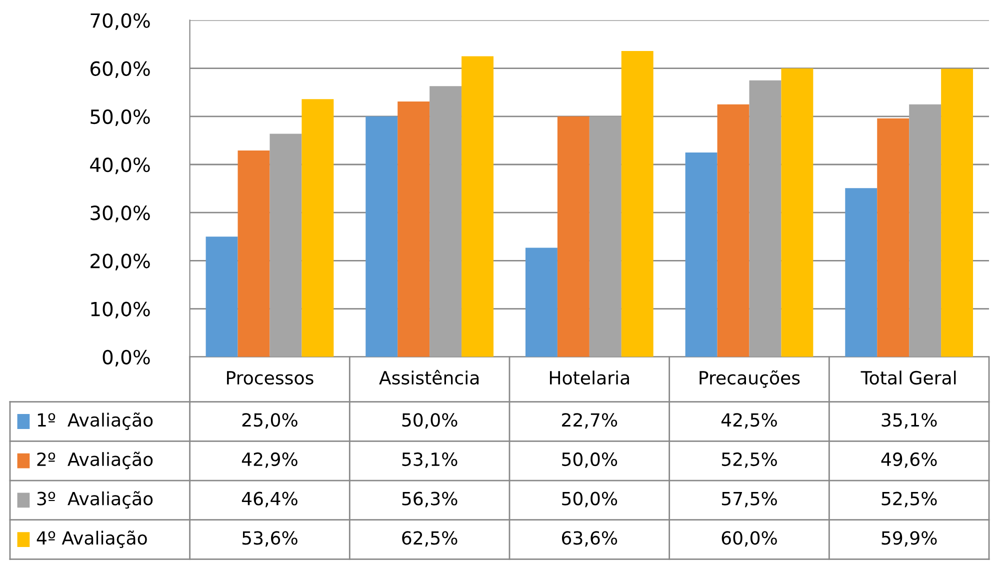 The width and height of the screenshot is (999, 562). I want to click on data-label: 59,9%, so click(909, 539).